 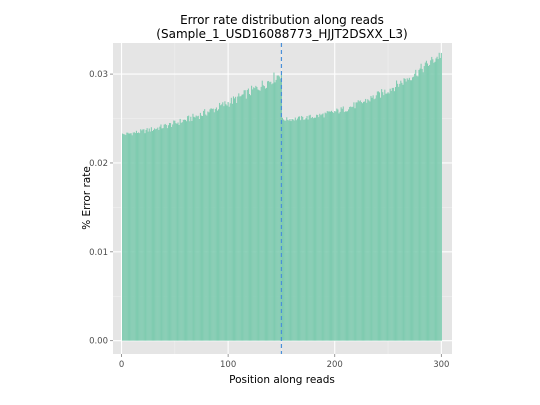 What do you see at coordinates (441, 365) in the screenshot?
I see `x-tick-label: 300` at bounding box center [441, 365].